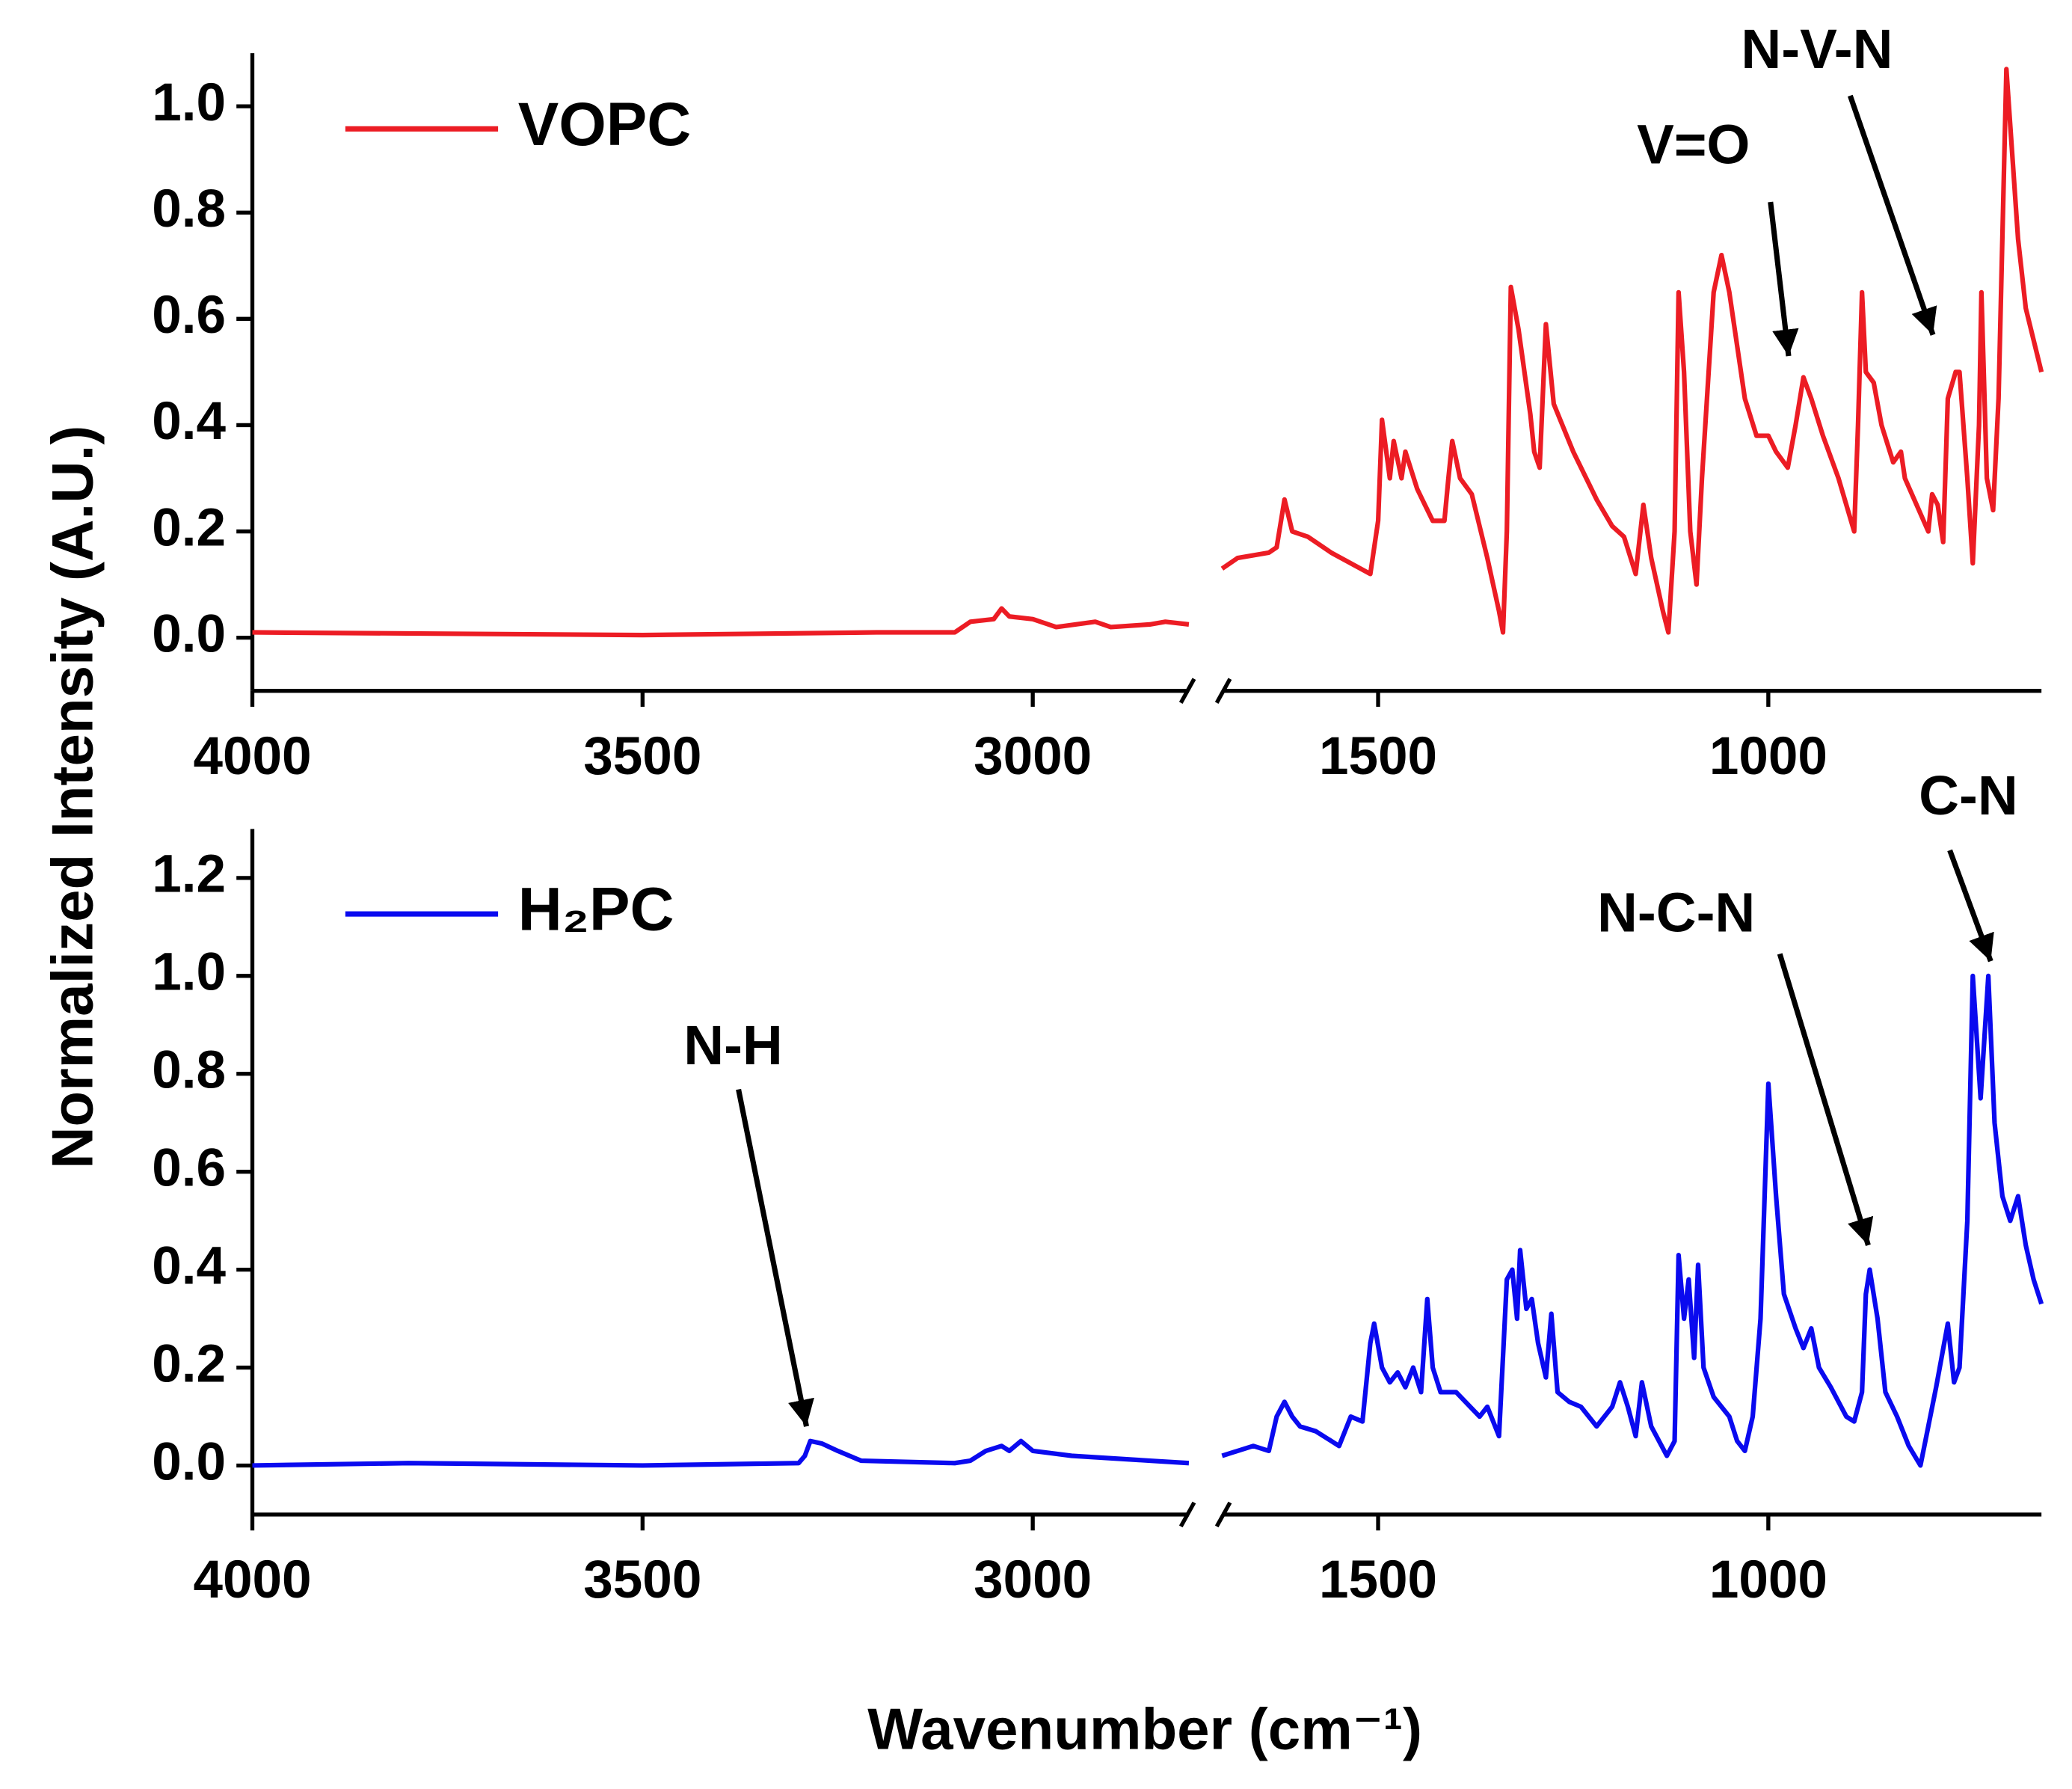 The height and width of the screenshot is (1789, 2072). I want to click on legend-label: VOPC, so click(605, 125).